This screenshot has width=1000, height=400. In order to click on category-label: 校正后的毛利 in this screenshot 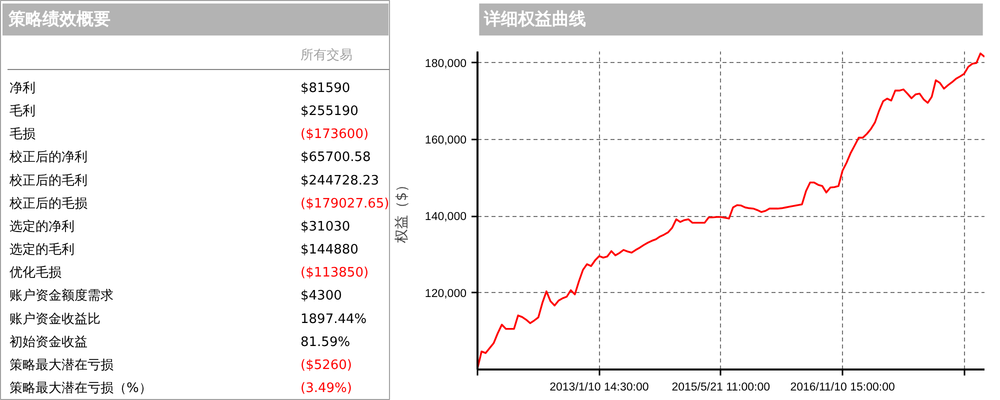, I will do `click(48, 180)`.